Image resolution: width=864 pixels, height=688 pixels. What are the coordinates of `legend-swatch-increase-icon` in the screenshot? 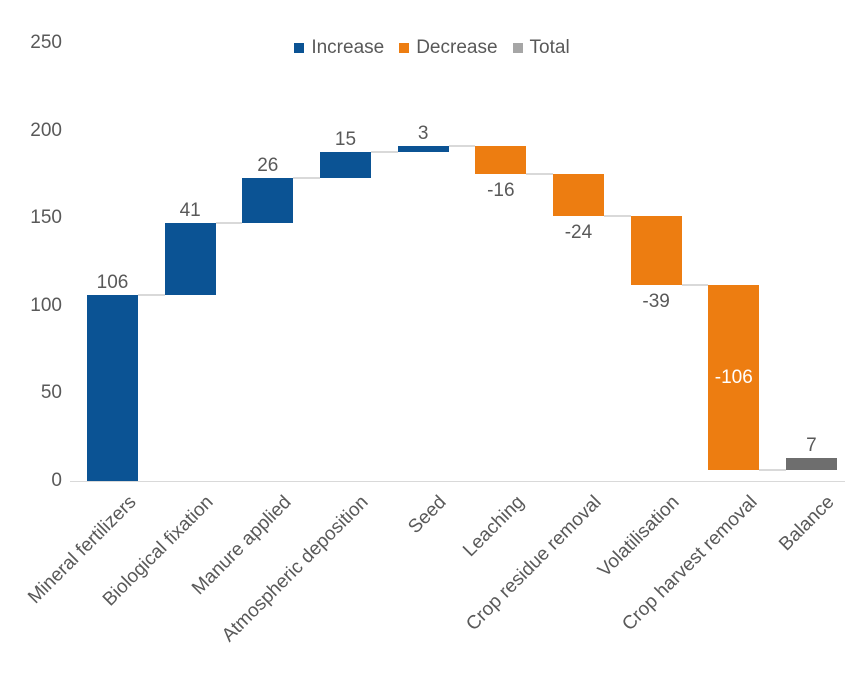 It's located at (299, 48).